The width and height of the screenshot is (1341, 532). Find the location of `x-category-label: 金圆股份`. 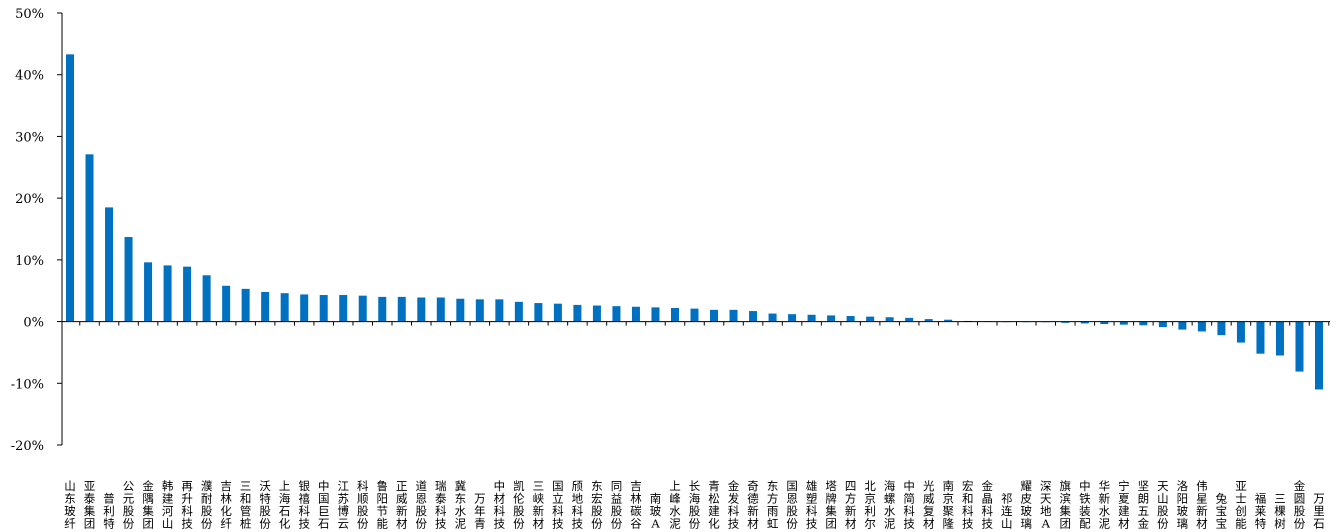

x-category-label: 金圆股份 is located at coordinates (1300, 505).